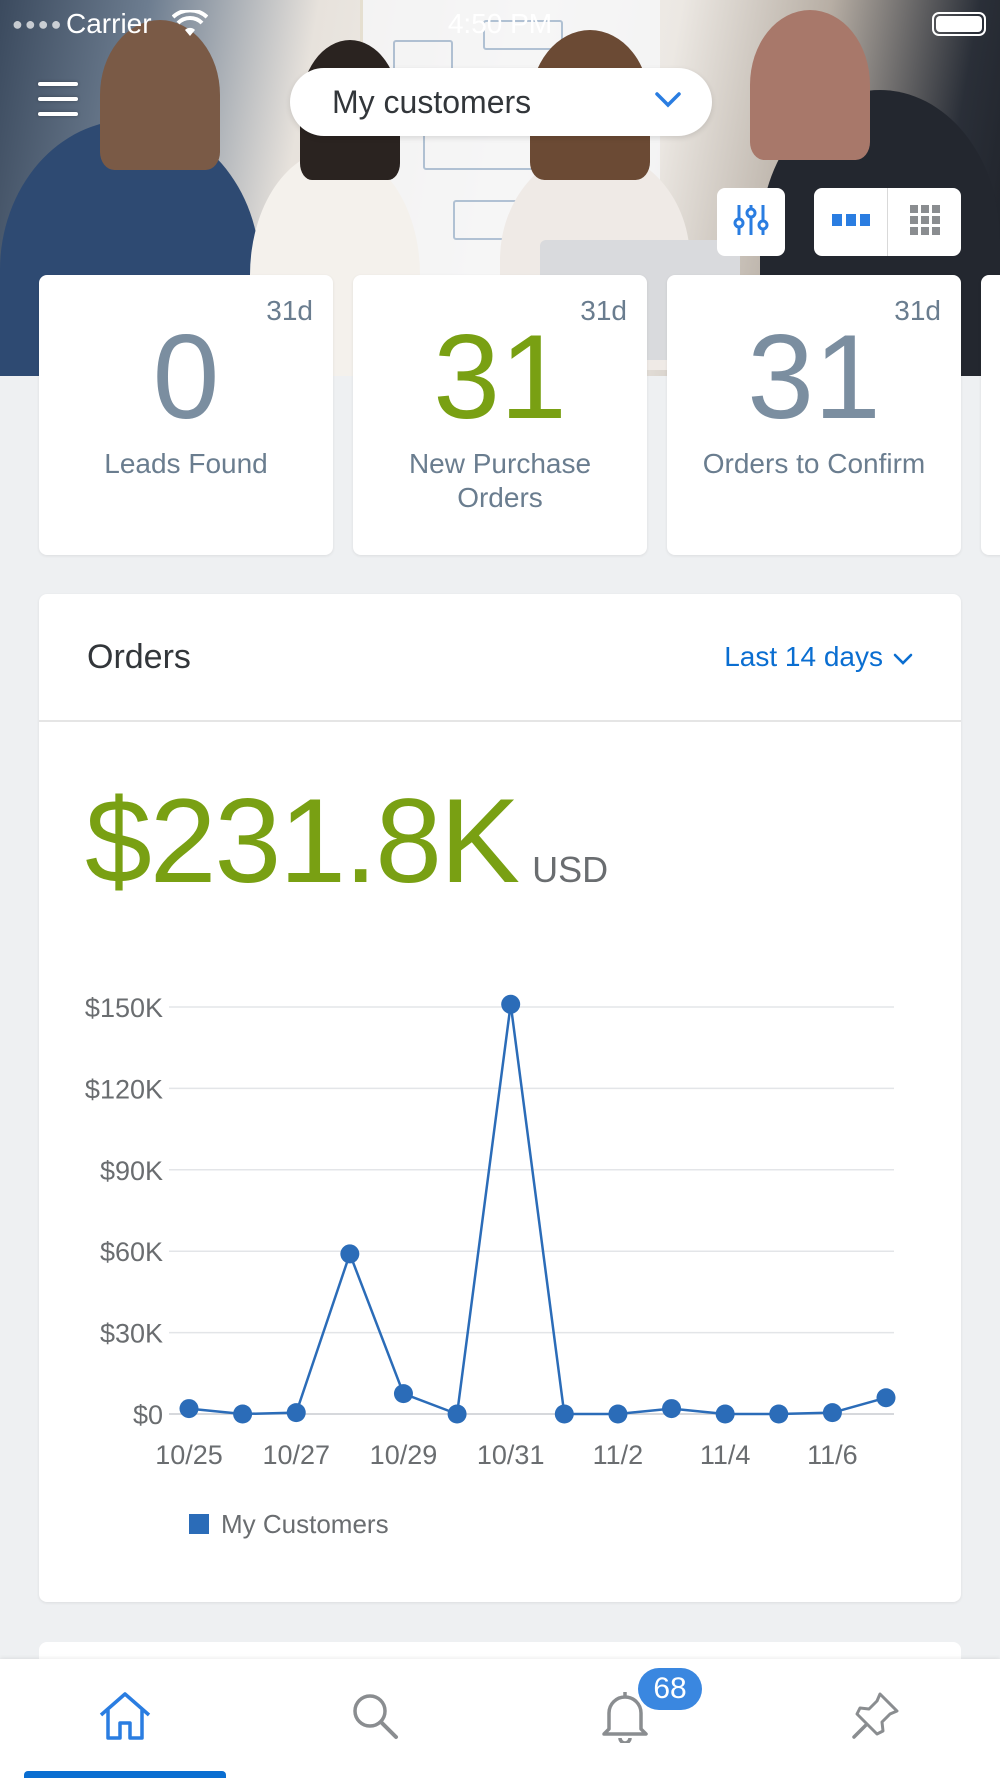 The image size is (1000, 1778). I want to click on tab-notifications, so click(625, 1718).